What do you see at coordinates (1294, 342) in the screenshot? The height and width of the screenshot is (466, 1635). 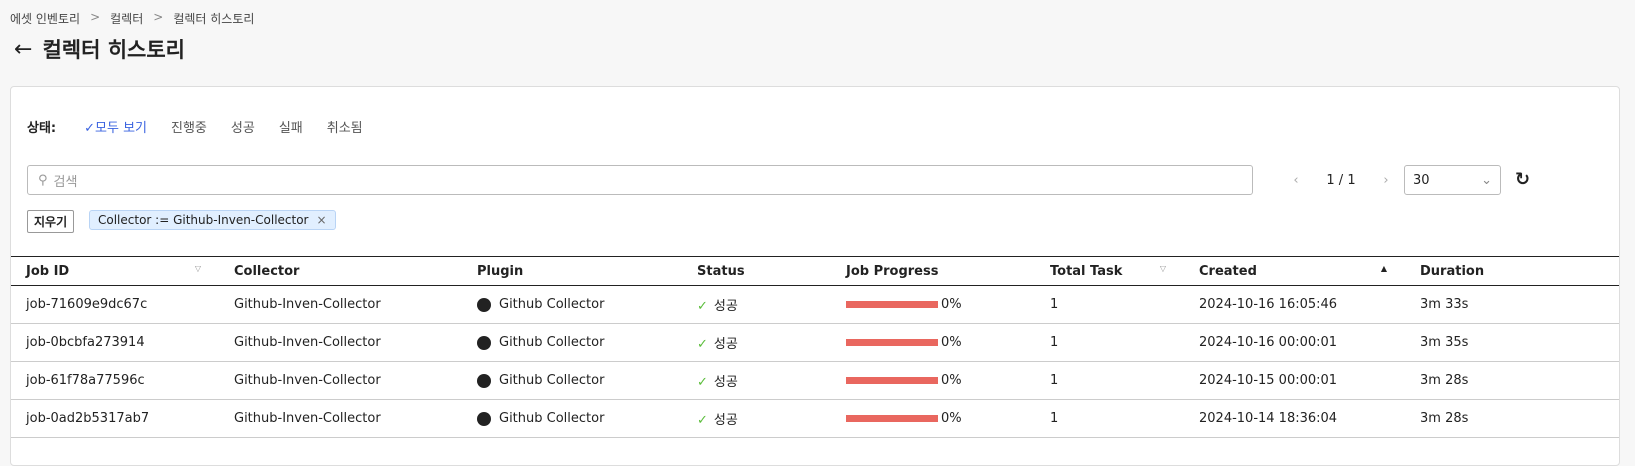 I see `created-cell: 2024-10-16 00:00:01` at bounding box center [1294, 342].